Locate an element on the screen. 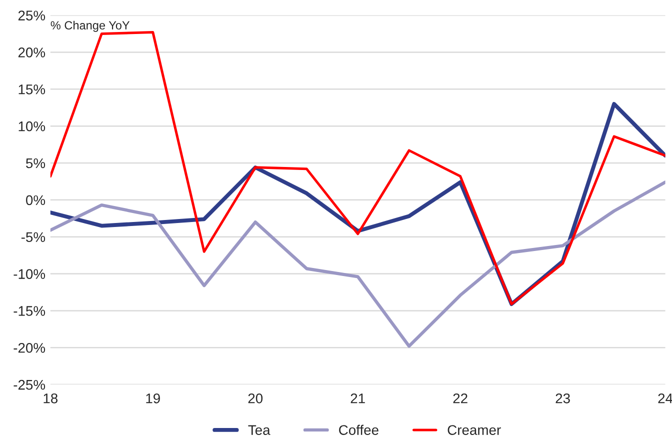  y-axis-title: % Change YoY is located at coordinates (90, 26).